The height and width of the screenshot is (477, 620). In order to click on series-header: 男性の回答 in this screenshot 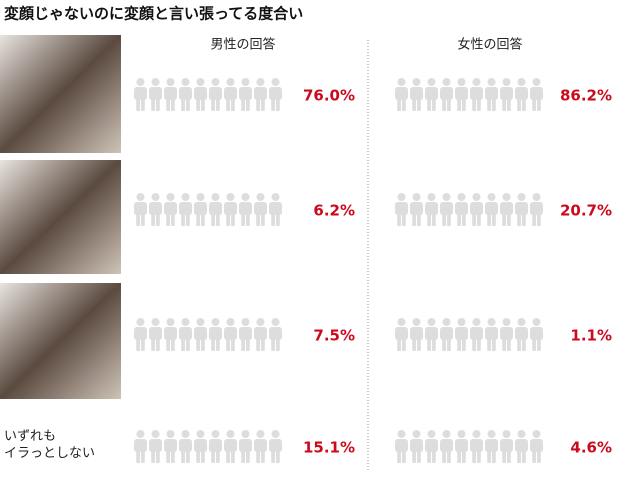, I will do `click(242, 45)`.